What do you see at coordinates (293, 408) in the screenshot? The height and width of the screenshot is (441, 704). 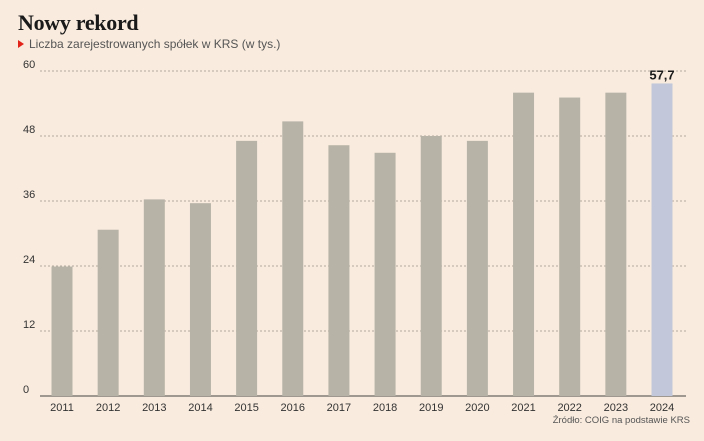 I see `x-tick-label: 2016` at bounding box center [293, 408].